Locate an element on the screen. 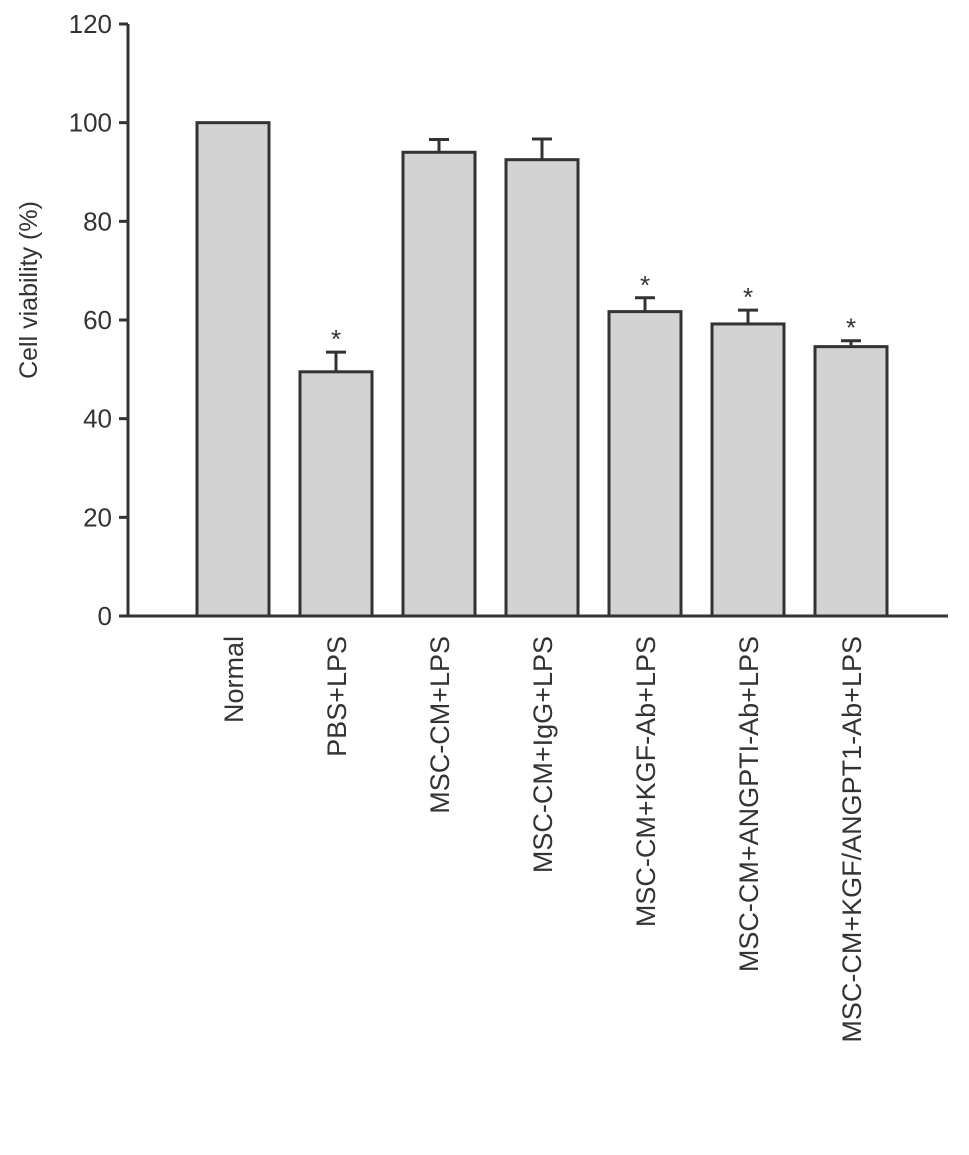 The image size is (969, 1155). y-ticks-group: 0 20 40 60 80 100 120 is located at coordinates (98, 320).